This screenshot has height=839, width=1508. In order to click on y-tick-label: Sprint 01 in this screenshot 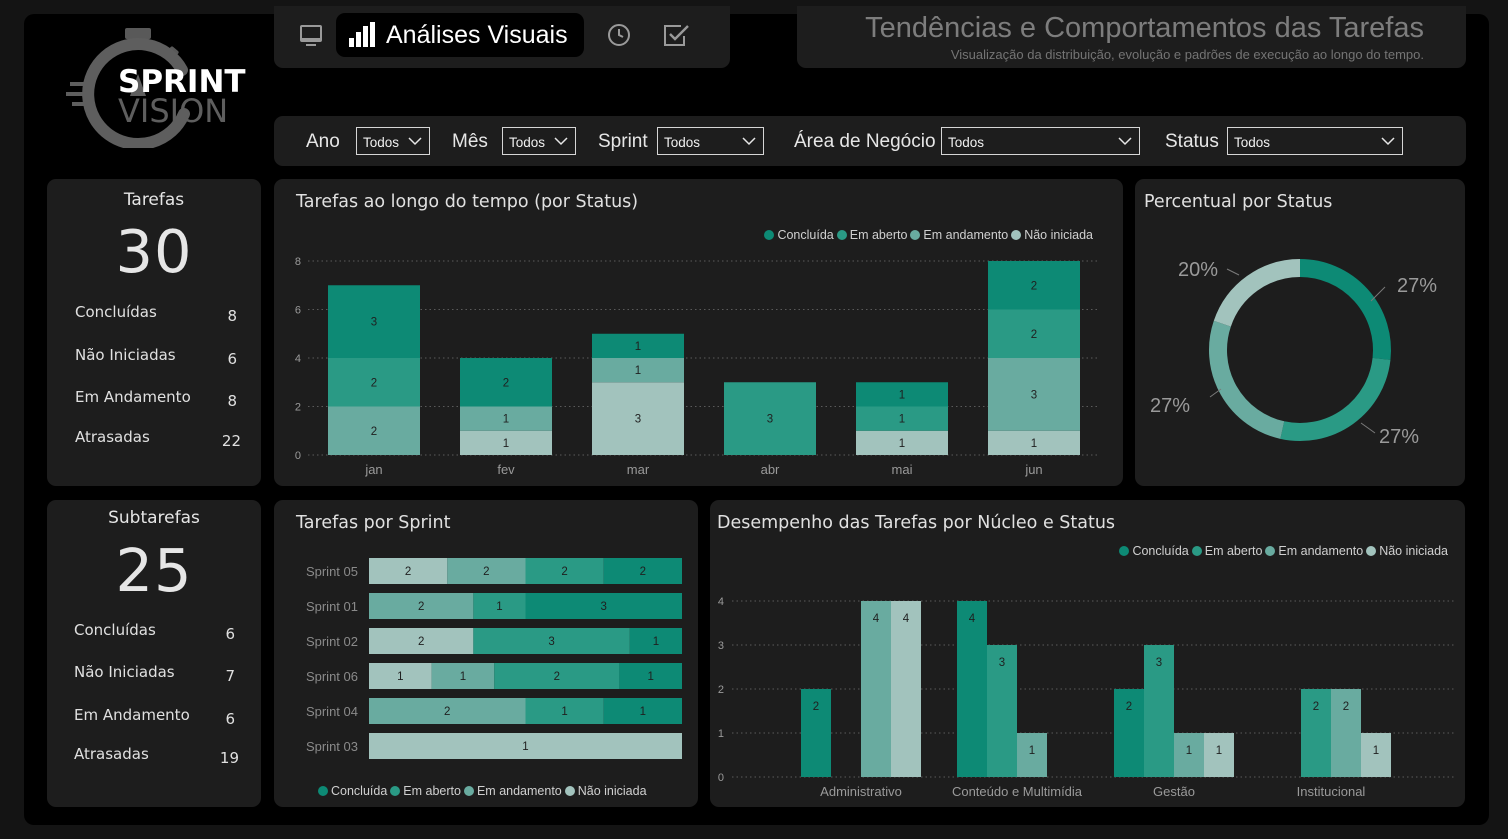, I will do `click(332, 606)`.